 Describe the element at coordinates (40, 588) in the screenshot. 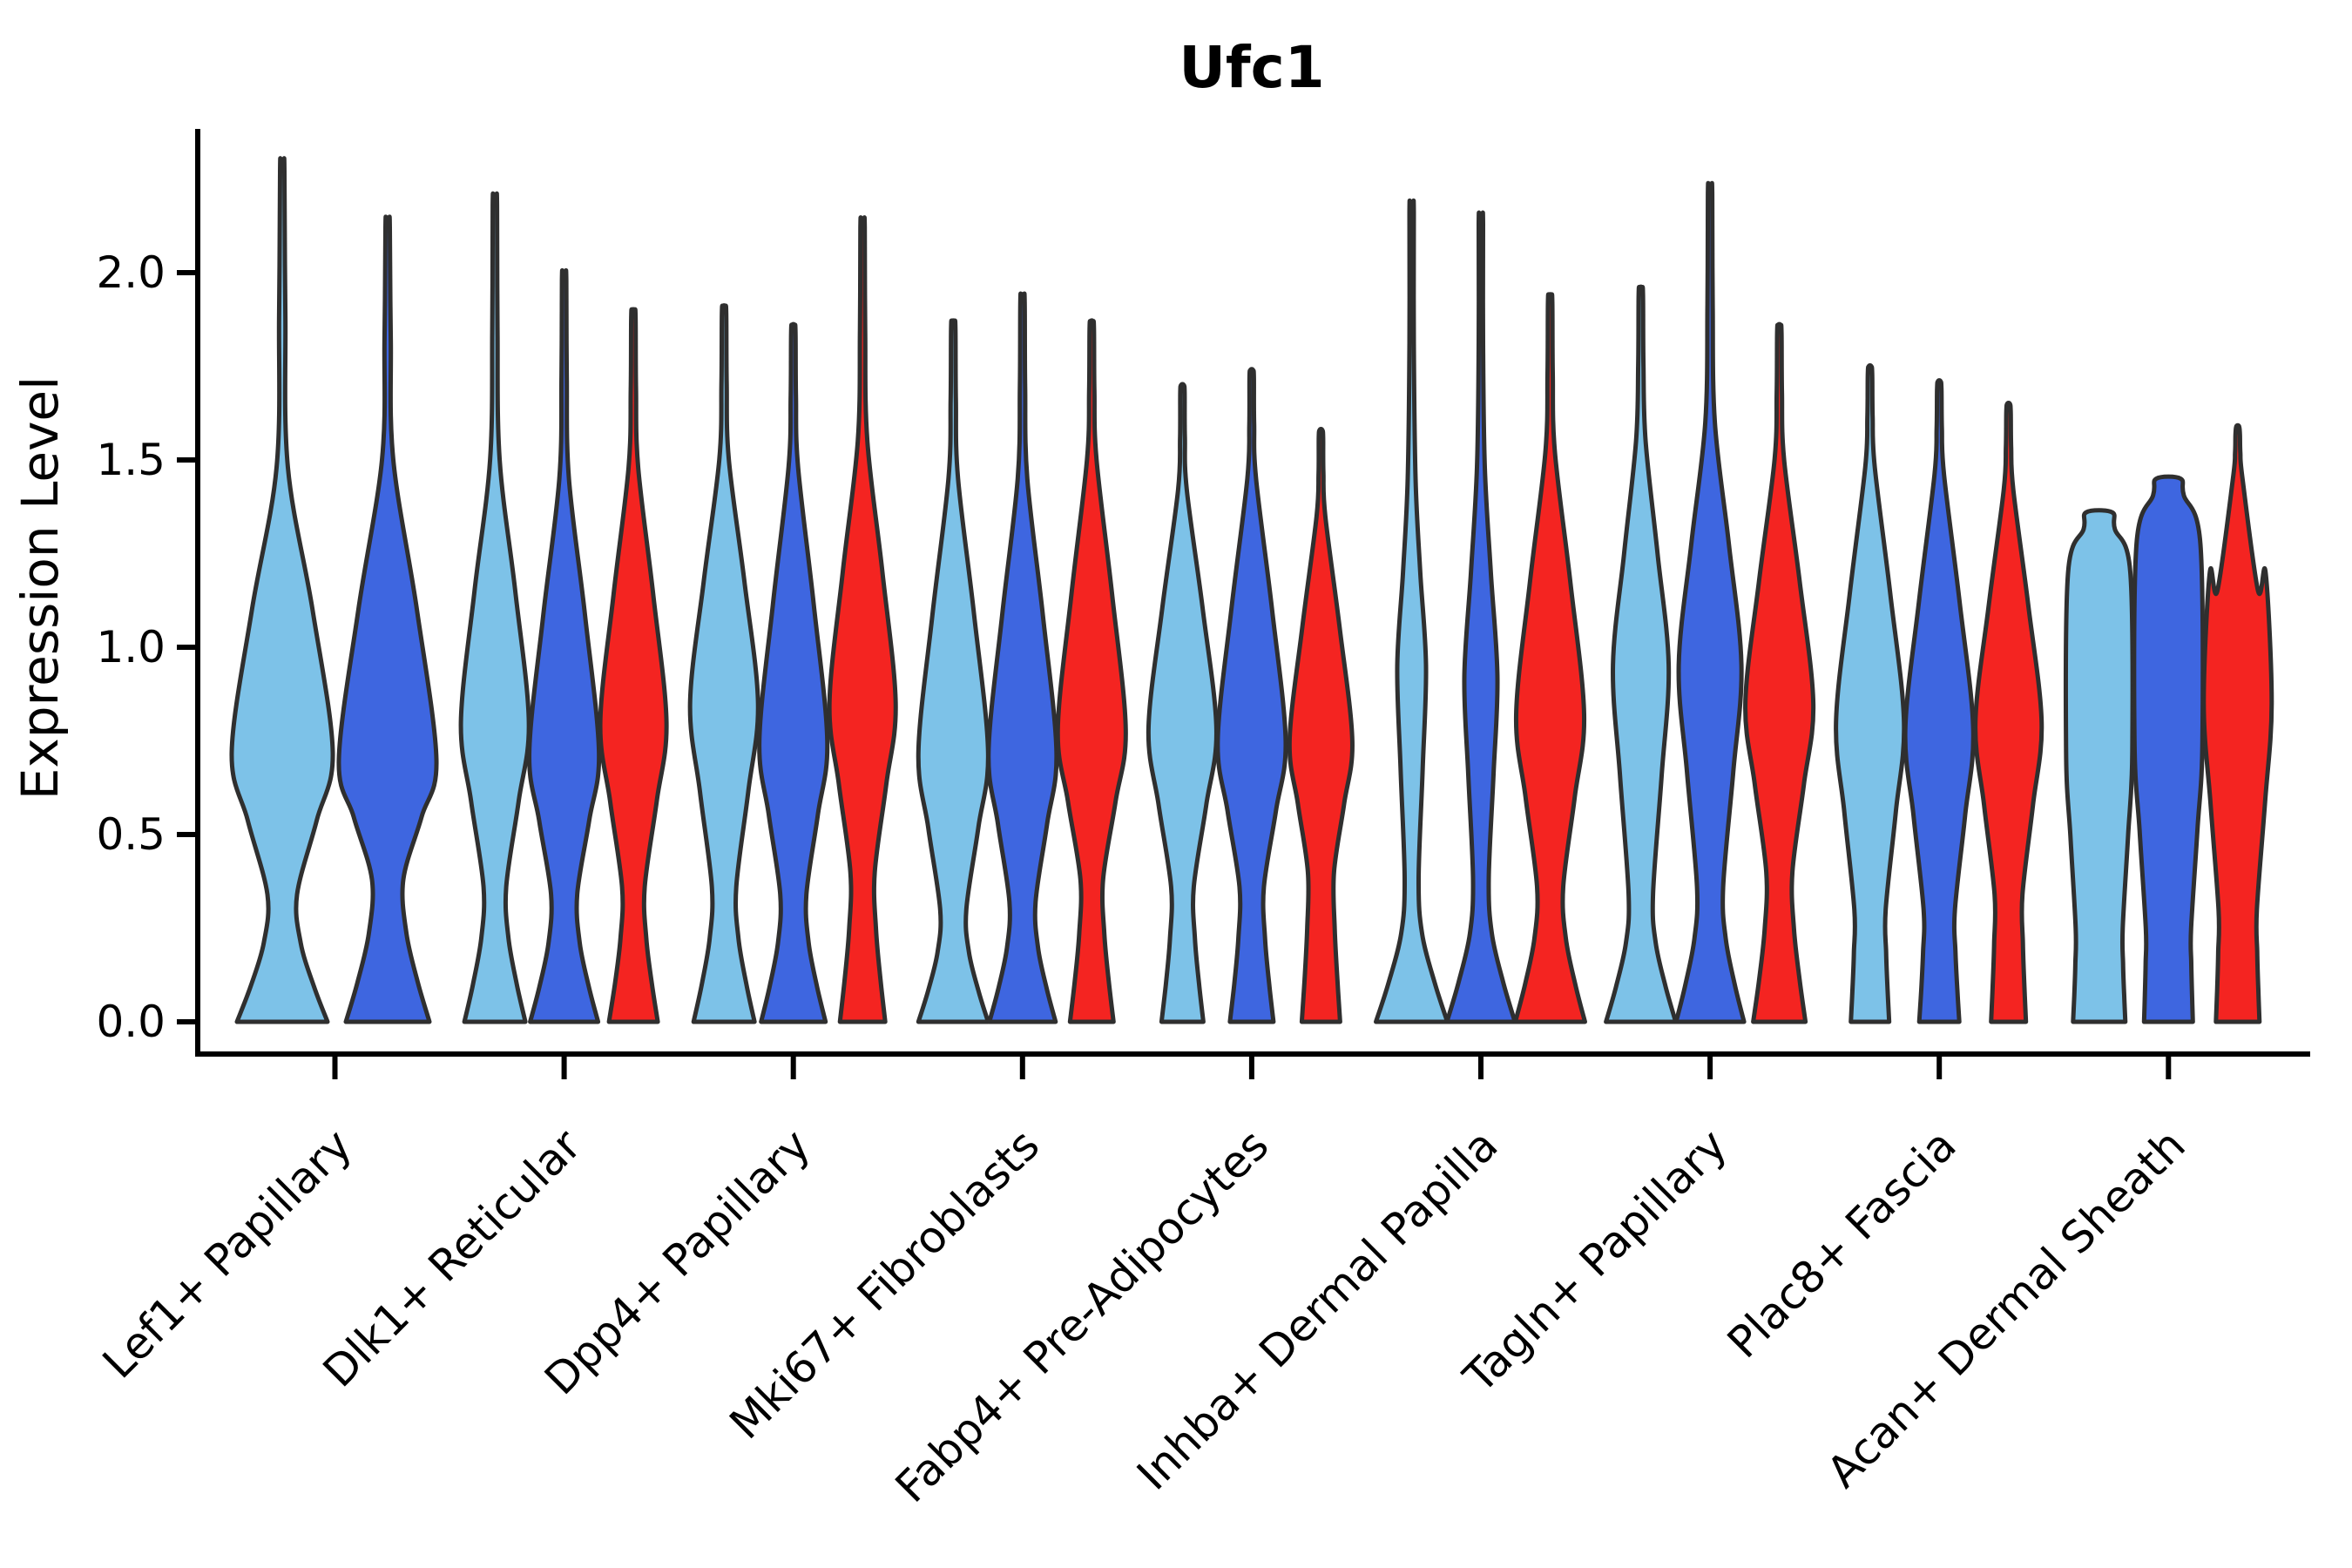

I see `y-axis-label: Expression Level` at that location.